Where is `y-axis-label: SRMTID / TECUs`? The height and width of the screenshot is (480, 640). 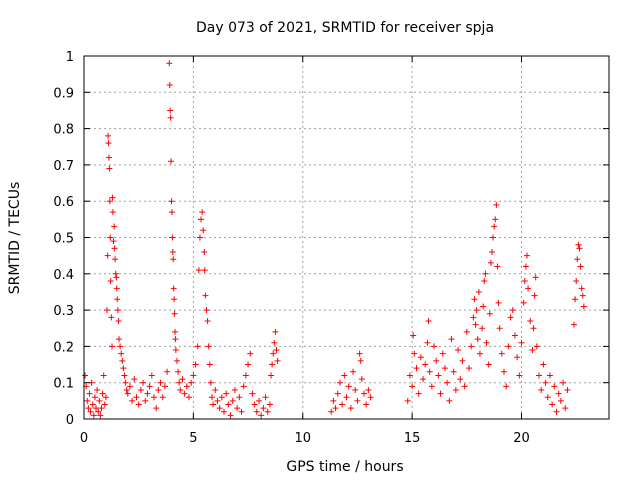
y-axis-label: SRMTID / TECUs is located at coordinates (15, 238).